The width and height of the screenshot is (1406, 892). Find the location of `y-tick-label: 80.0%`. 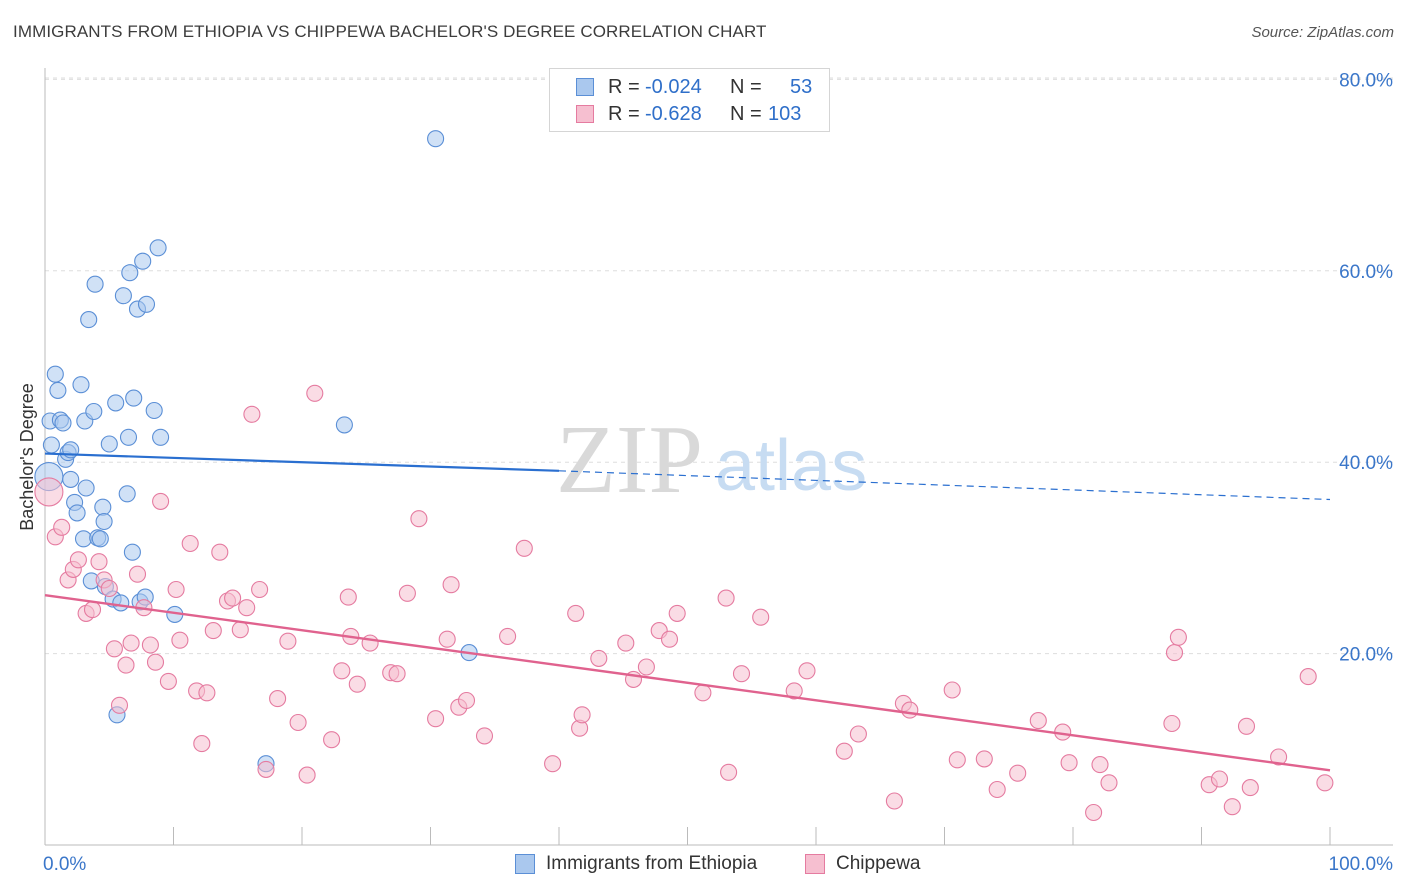

y-tick-label: 80.0% is located at coordinates (1366, 80).